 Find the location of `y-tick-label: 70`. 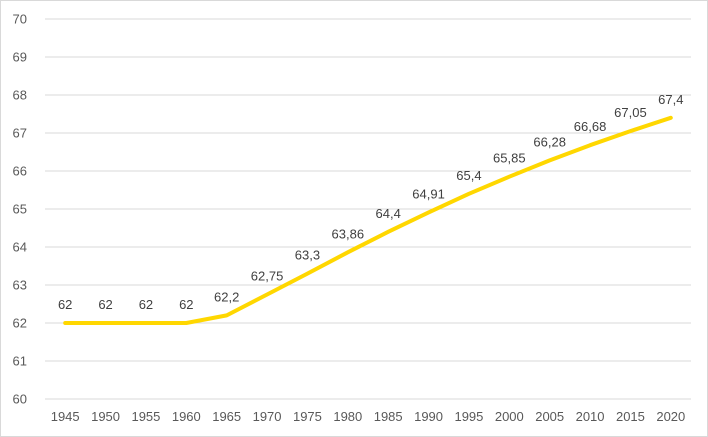

y-tick-label: 70 is located at coordinates (20, 19).